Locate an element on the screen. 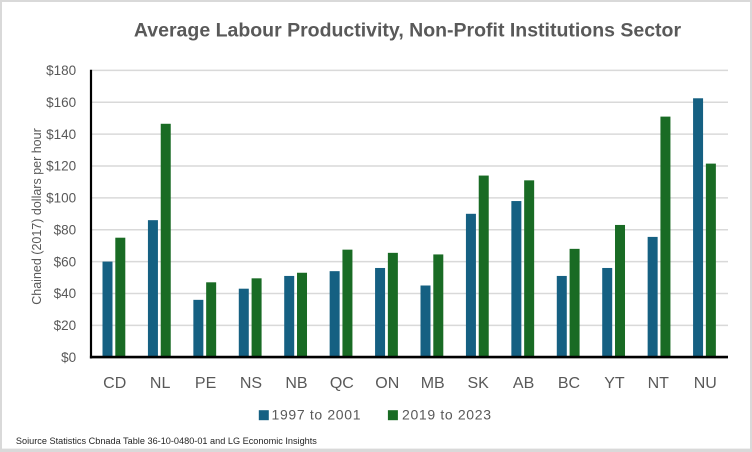 The width and height of the screenshot is (752, 452). svg-text: 2019 to 2023 is located at coordinates (446, 415).